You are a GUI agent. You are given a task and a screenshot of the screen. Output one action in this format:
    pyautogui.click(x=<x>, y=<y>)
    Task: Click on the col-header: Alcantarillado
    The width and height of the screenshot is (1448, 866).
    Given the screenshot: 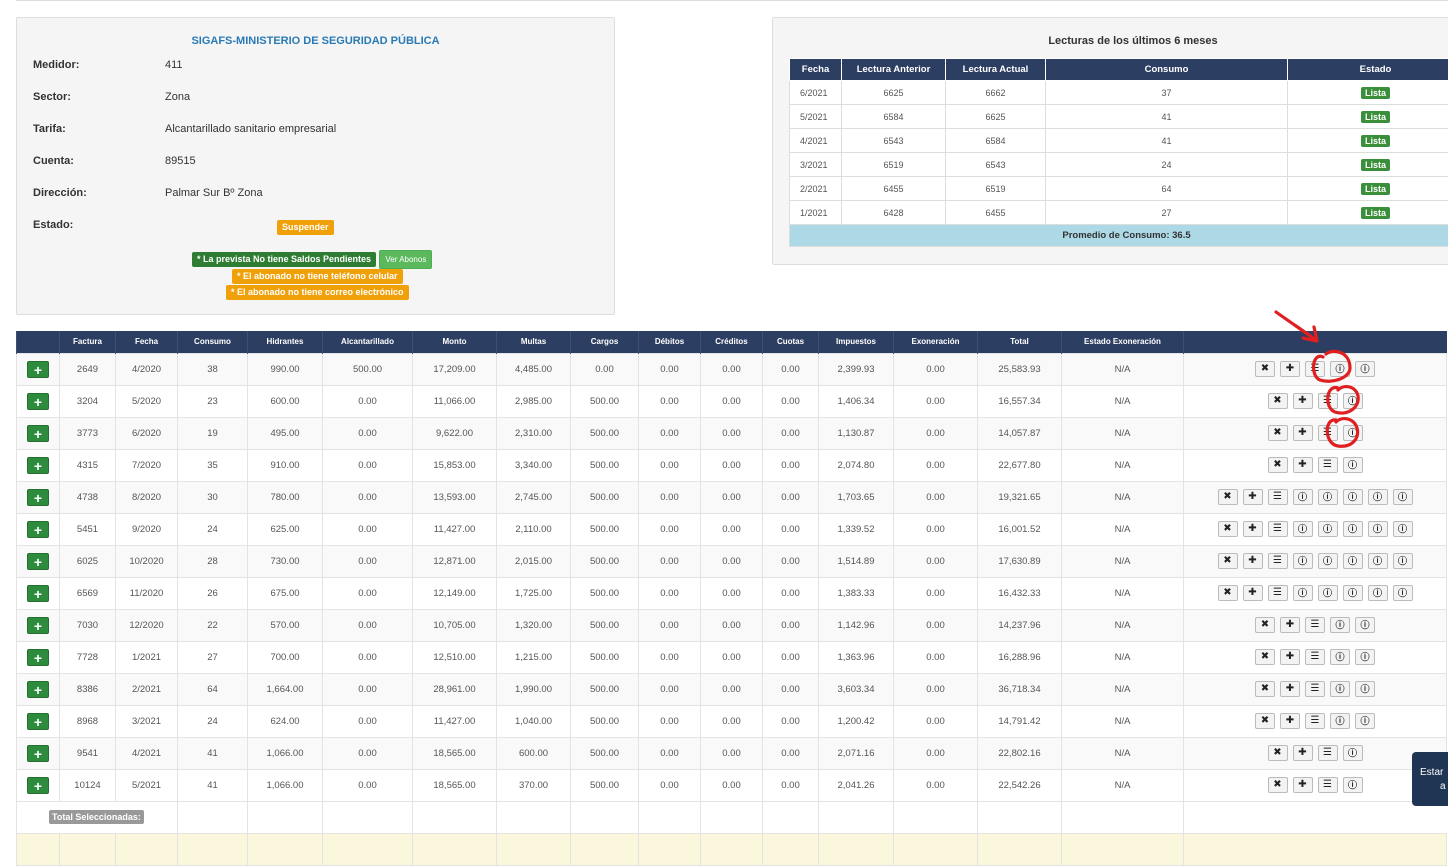 What is the action you would take?
    pyautogui.click(x=368, y=342)
    